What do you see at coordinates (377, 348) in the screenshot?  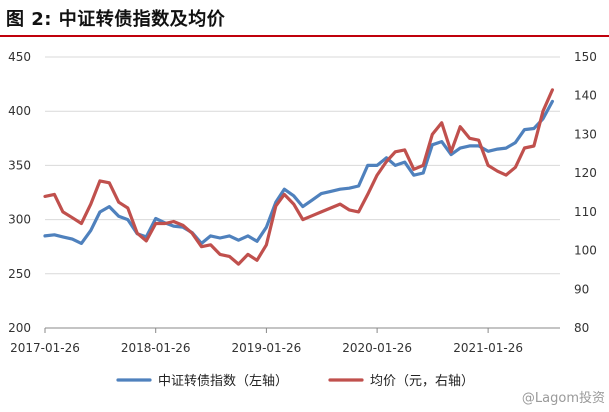 I see `x-tick-label: 2020-01-26` at bounding box center [377, 348].